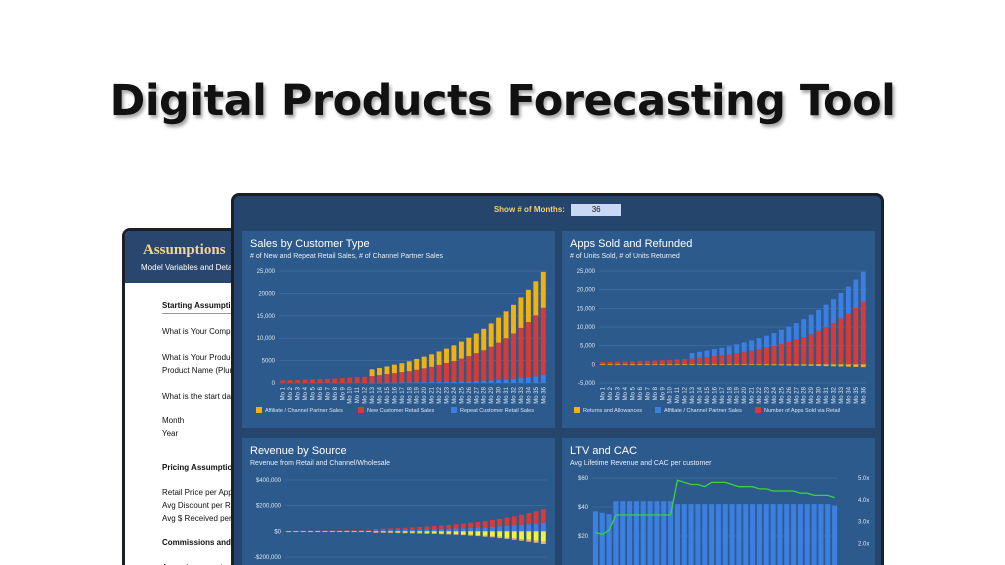 The width and height of the screenshot is (1005, 565). I want to click on x-tick-label: Mo 31, so click(507, 394).